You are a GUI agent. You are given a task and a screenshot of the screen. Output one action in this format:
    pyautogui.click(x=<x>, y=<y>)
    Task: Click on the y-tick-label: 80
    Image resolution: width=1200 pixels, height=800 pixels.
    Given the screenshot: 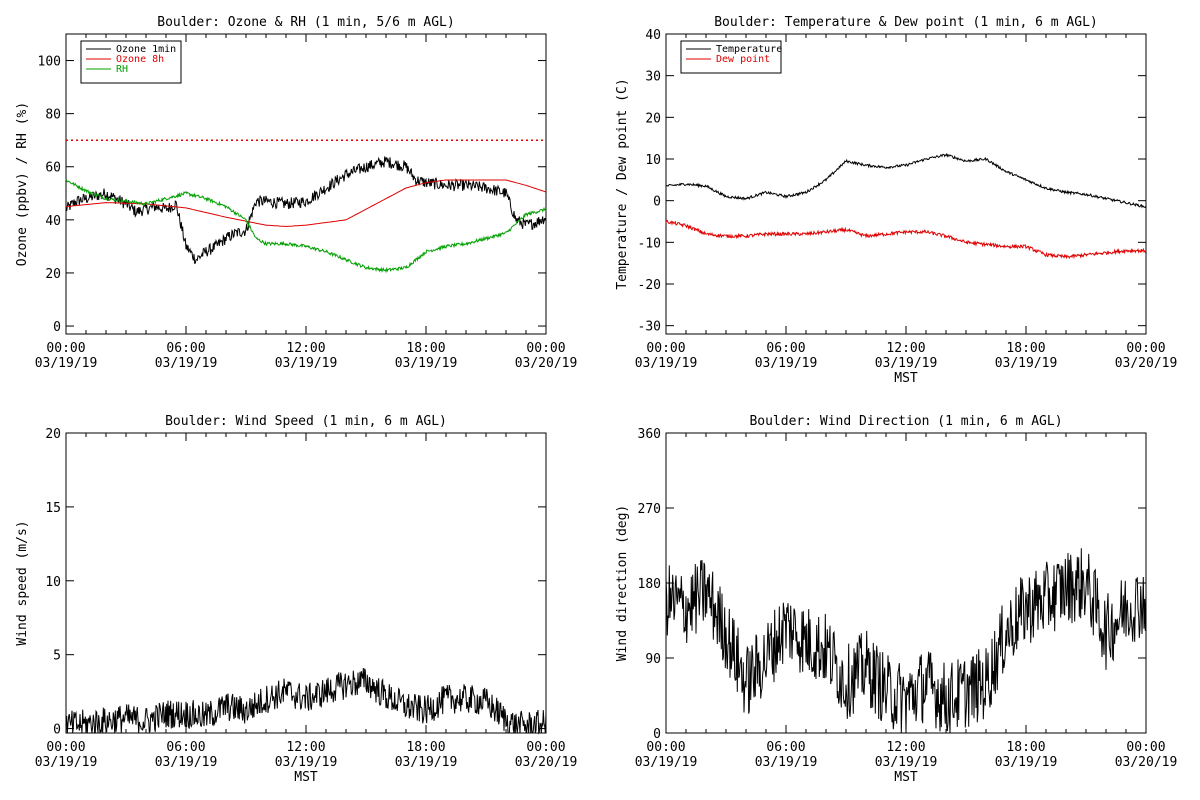 What is the action you would take?
    pyautogui.click(x=53, y=115)
    